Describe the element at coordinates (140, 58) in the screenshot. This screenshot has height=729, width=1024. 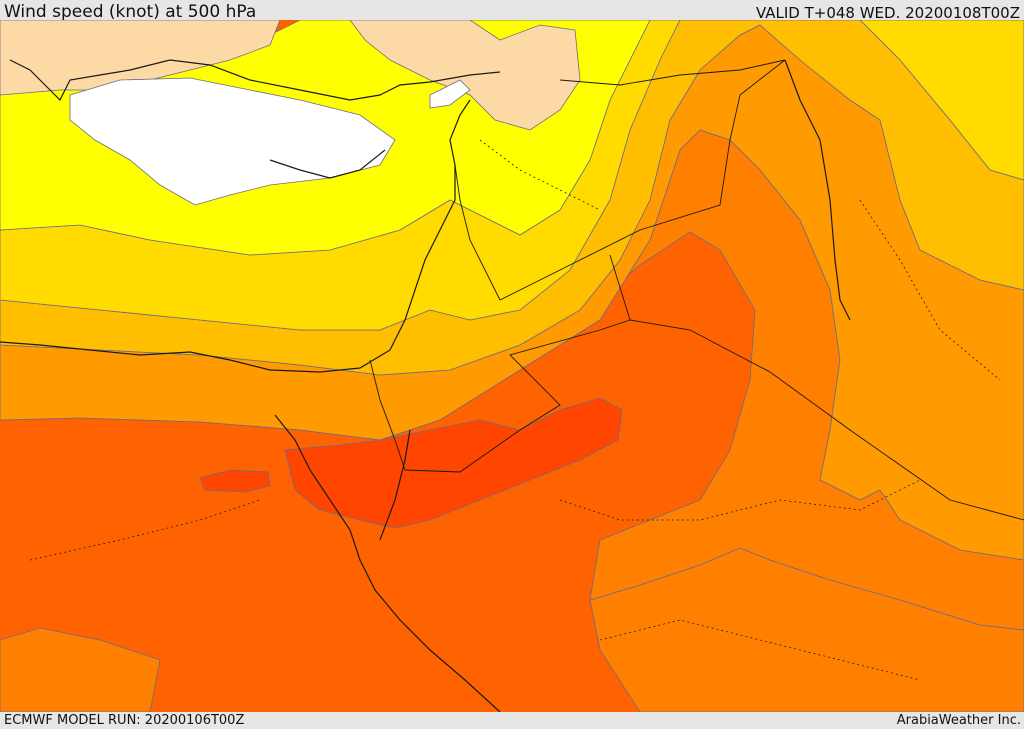
I see `band-peach` at that location.